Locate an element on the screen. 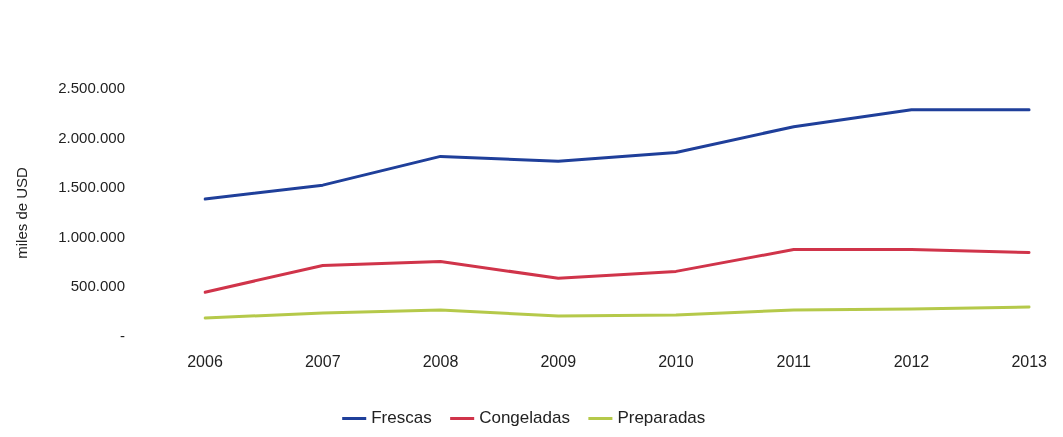 This screenshot has height=437, width=1063. x-tick-label: 2006 is located at coordinates (205, 361).